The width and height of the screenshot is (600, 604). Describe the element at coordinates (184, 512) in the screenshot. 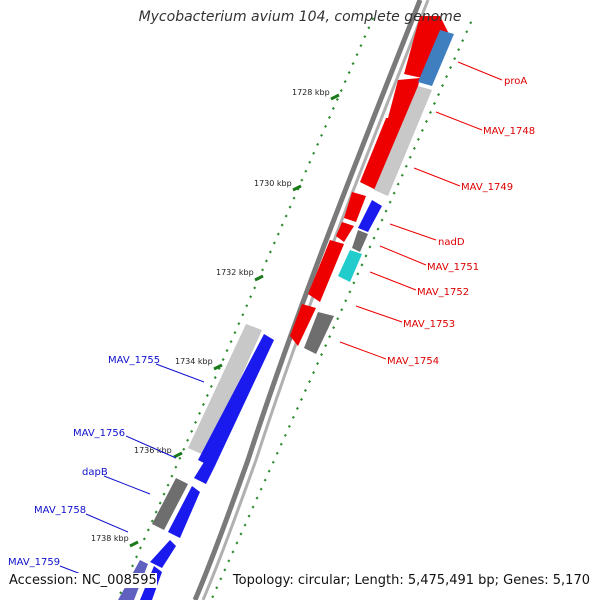

I see `gene-MAV_1758-arrow` at that location.